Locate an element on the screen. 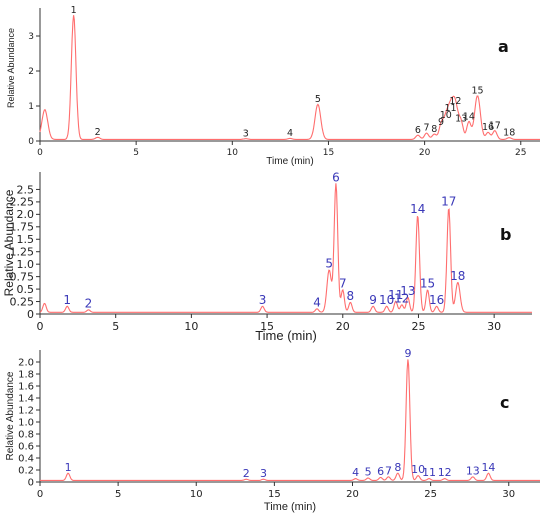 This screenshot has height=520, width=550. y-tick-label: 0.8 is located at coordinates (26, 435).